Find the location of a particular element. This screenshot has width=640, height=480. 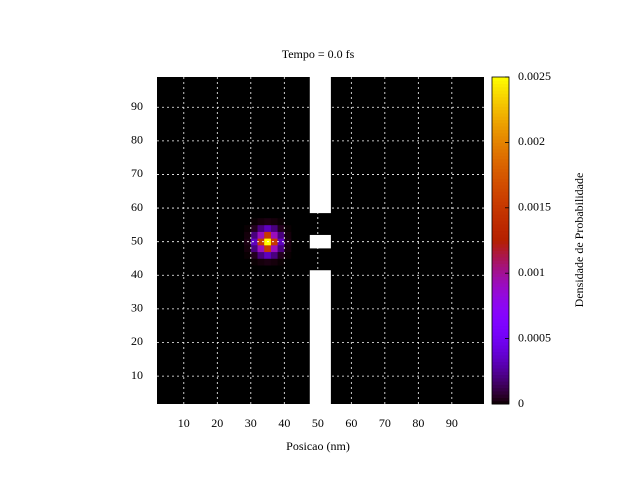

y-tick-label: 50 is located at coordinates (137, 240).